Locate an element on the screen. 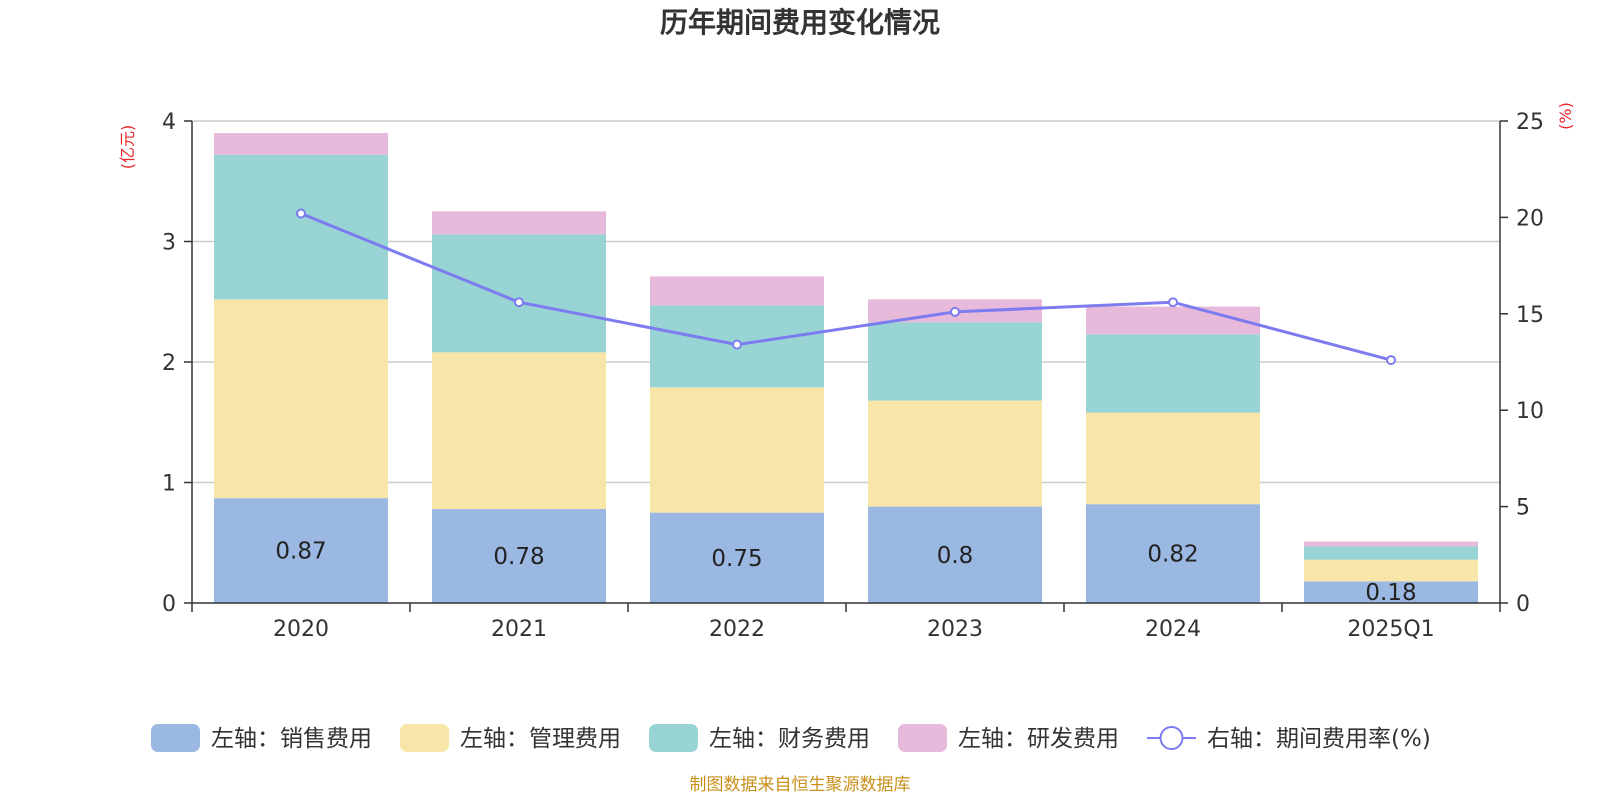 This screenshot has width=1600, height=800. right-axis-unit: (%) is located at coordinates (1565, 116).